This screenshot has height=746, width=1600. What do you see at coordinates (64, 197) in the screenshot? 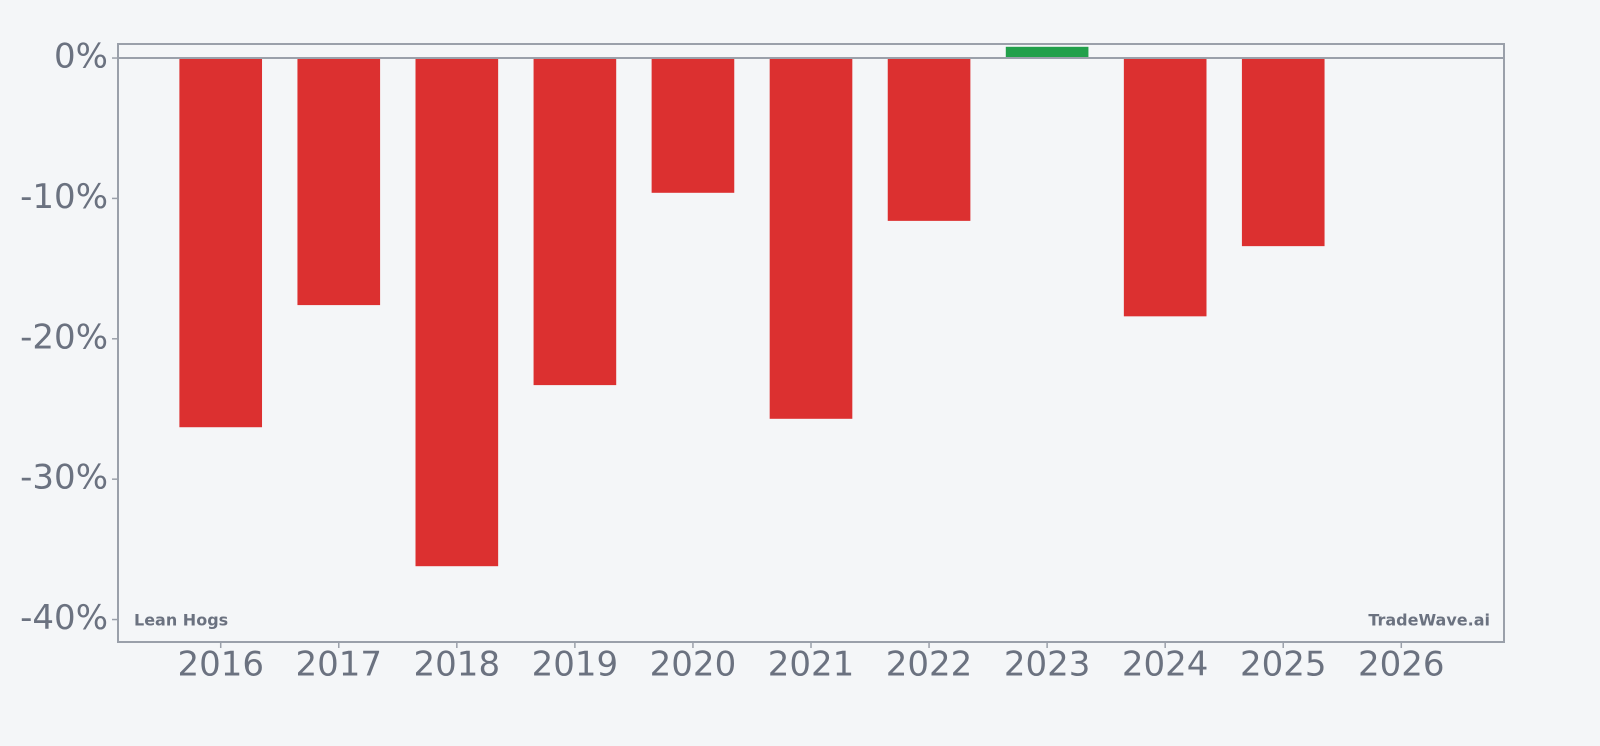
I see `y-tick-label: -10%` at bounding box center [64, 197].